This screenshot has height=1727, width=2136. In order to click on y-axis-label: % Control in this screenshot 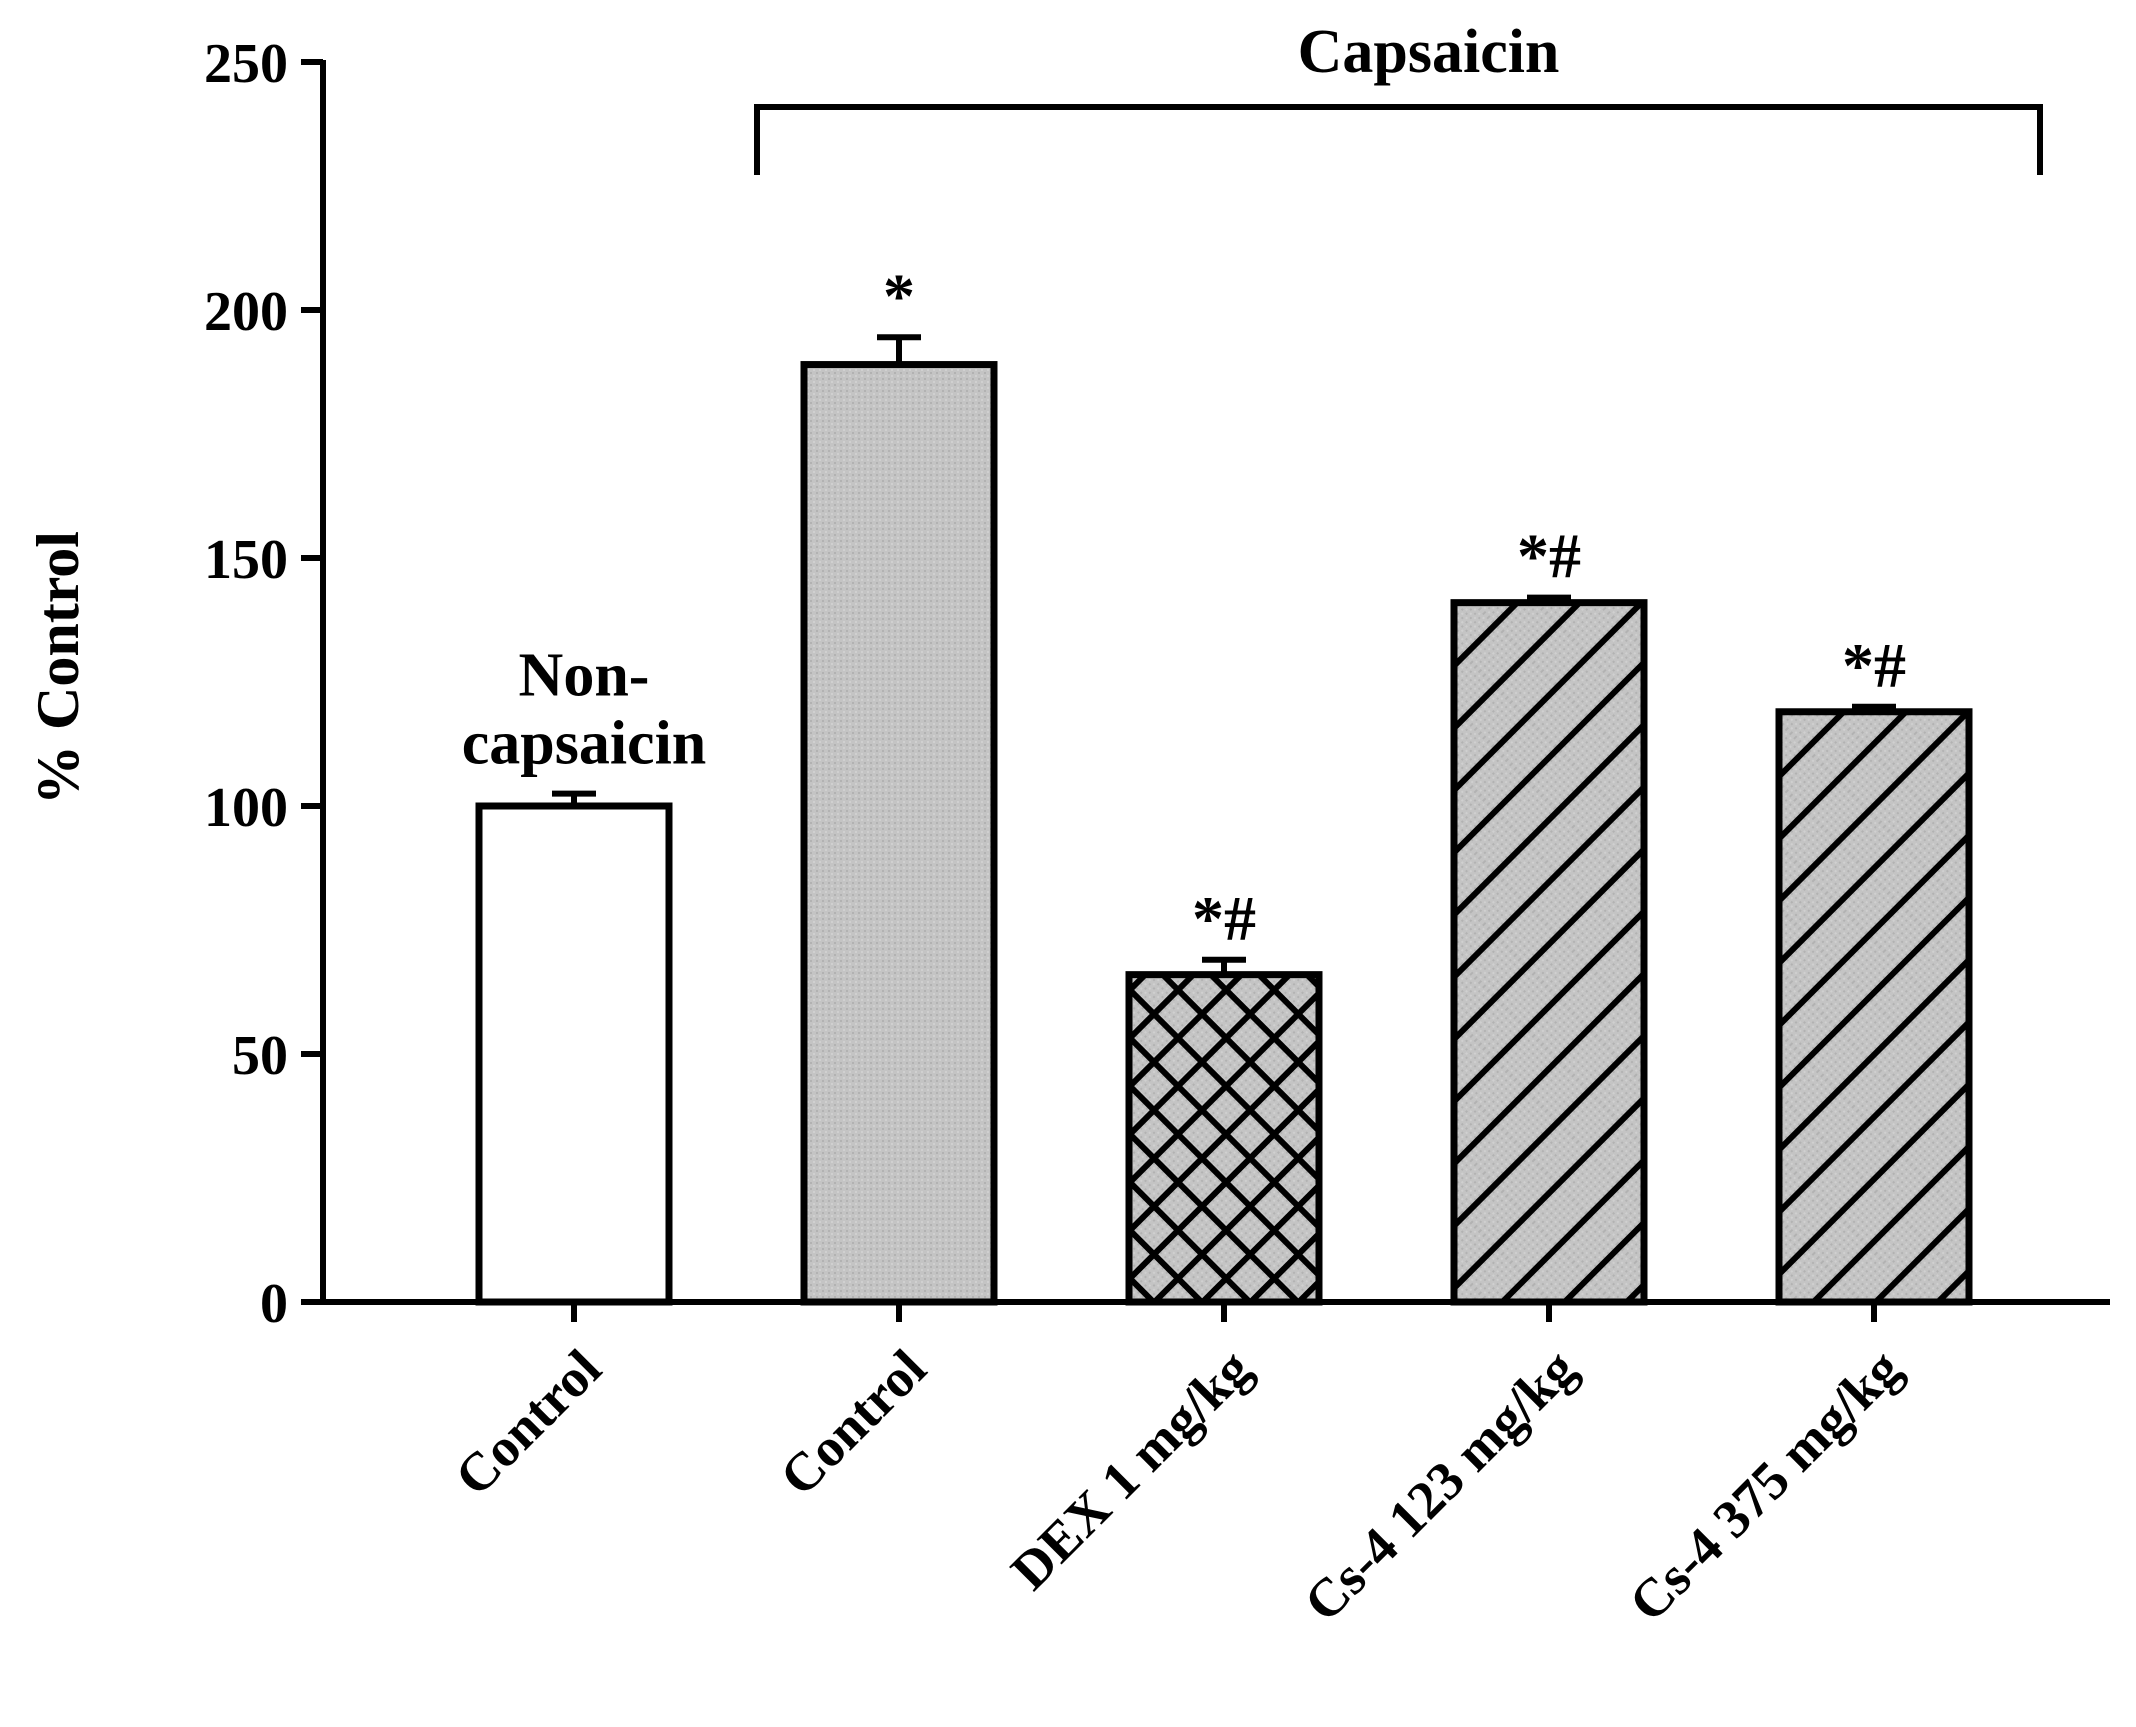, I will do `click(58, 668)`.